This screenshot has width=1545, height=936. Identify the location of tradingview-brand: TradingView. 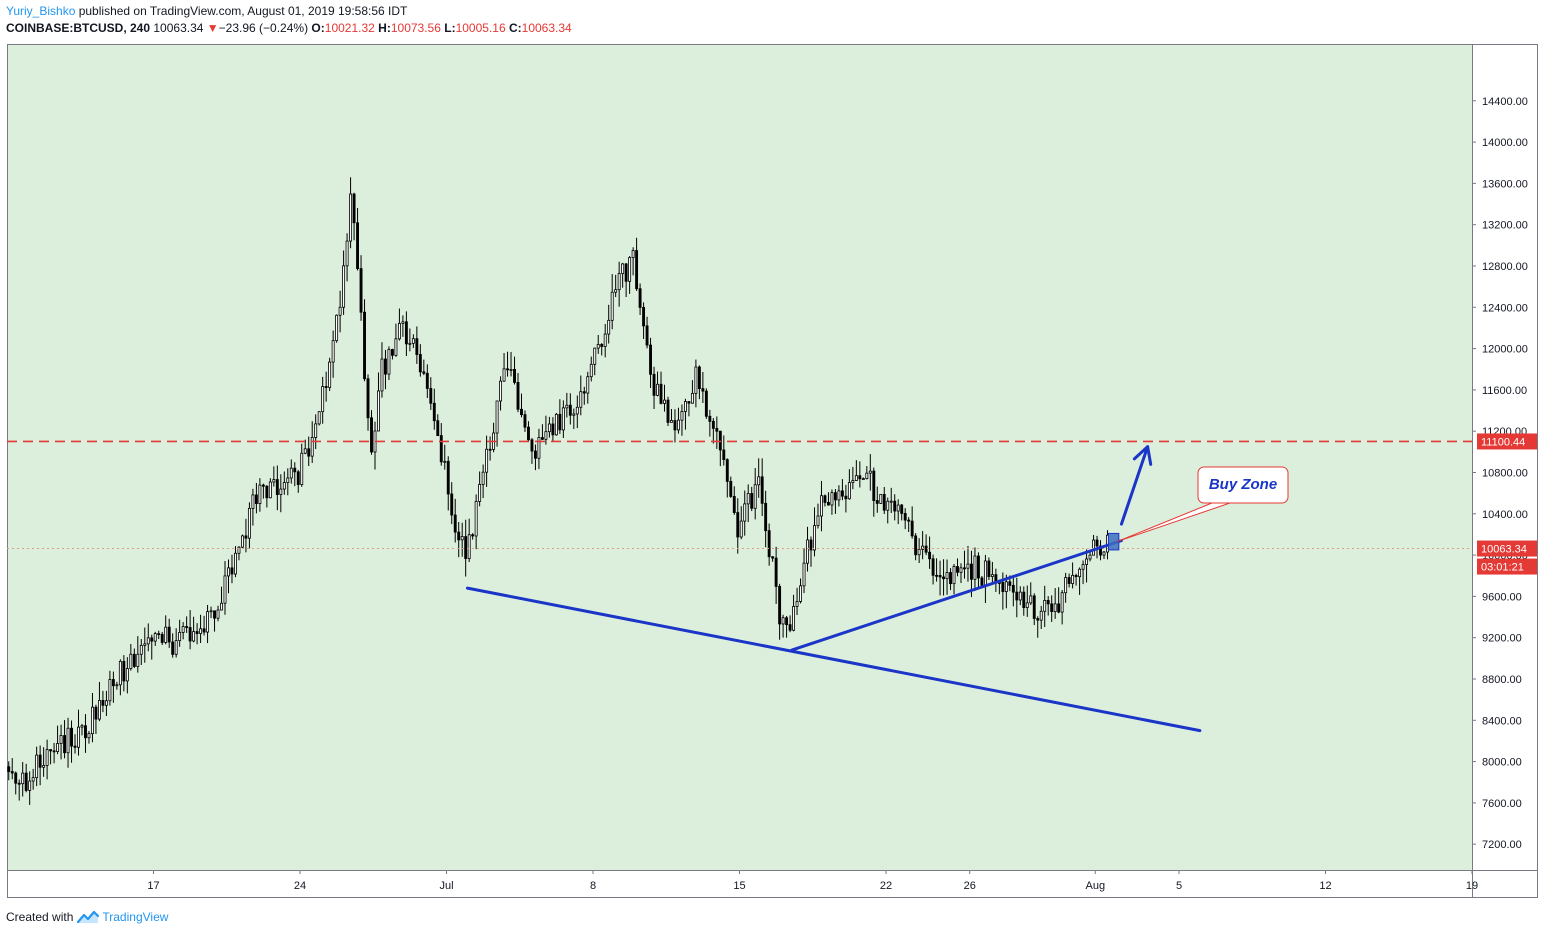
(135, 917).